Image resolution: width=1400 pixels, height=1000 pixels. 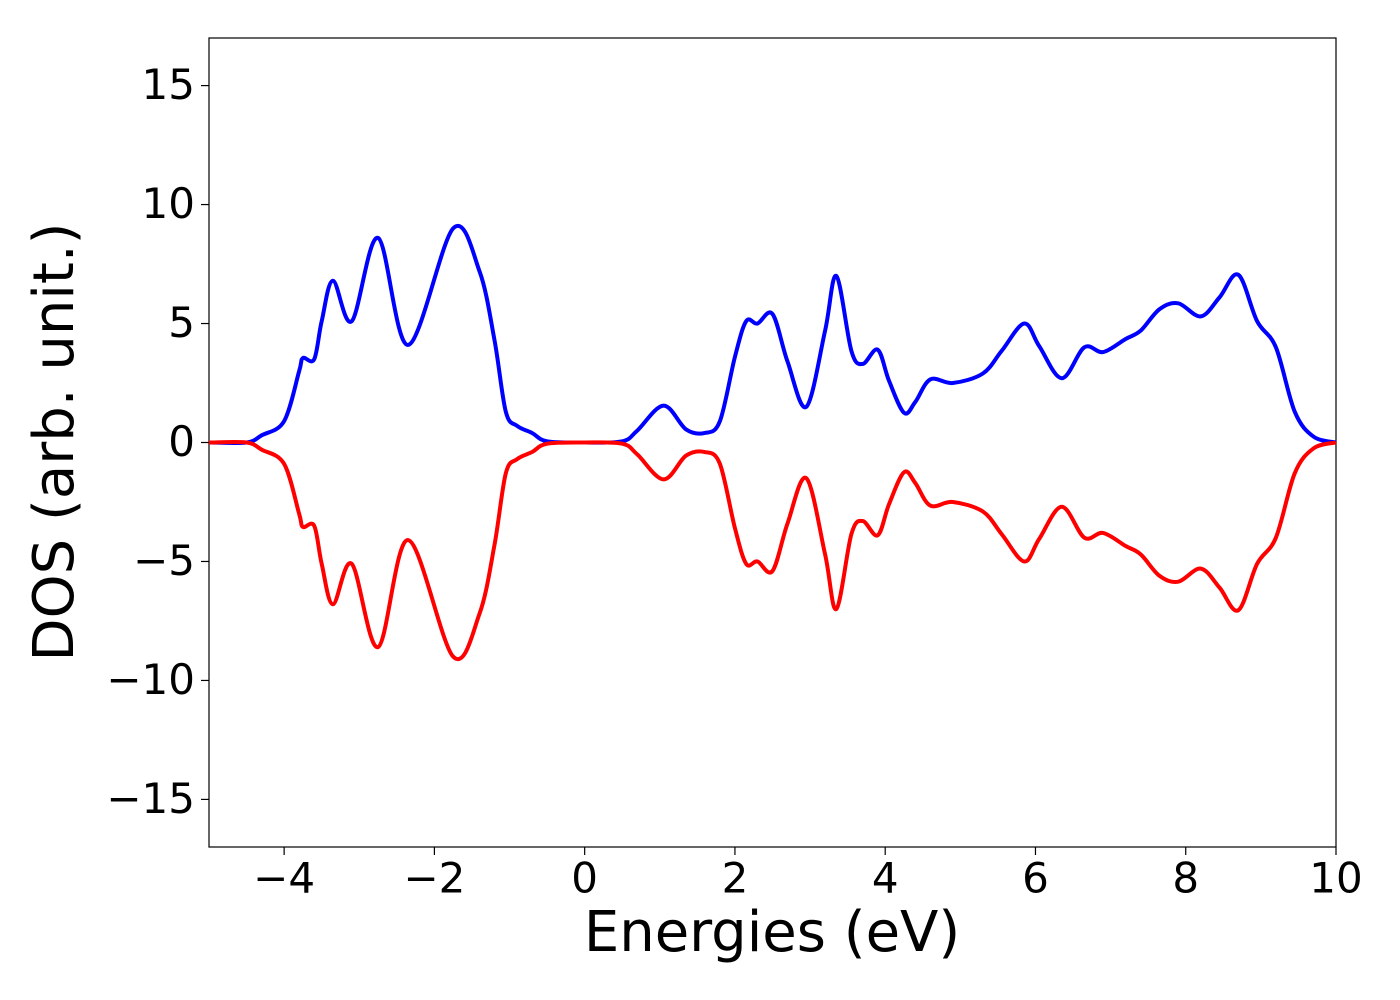 I want to click on x-tick-label: −4, so click(x=284, y=878).